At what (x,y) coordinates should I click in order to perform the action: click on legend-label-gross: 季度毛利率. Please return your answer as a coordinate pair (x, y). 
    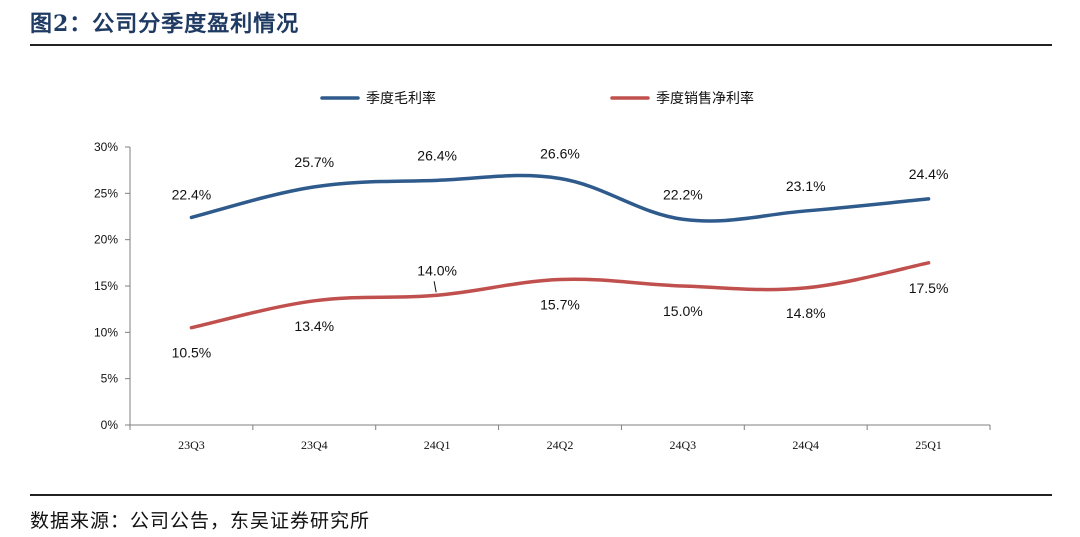
    Looking at the image, I should click on (401, 98).